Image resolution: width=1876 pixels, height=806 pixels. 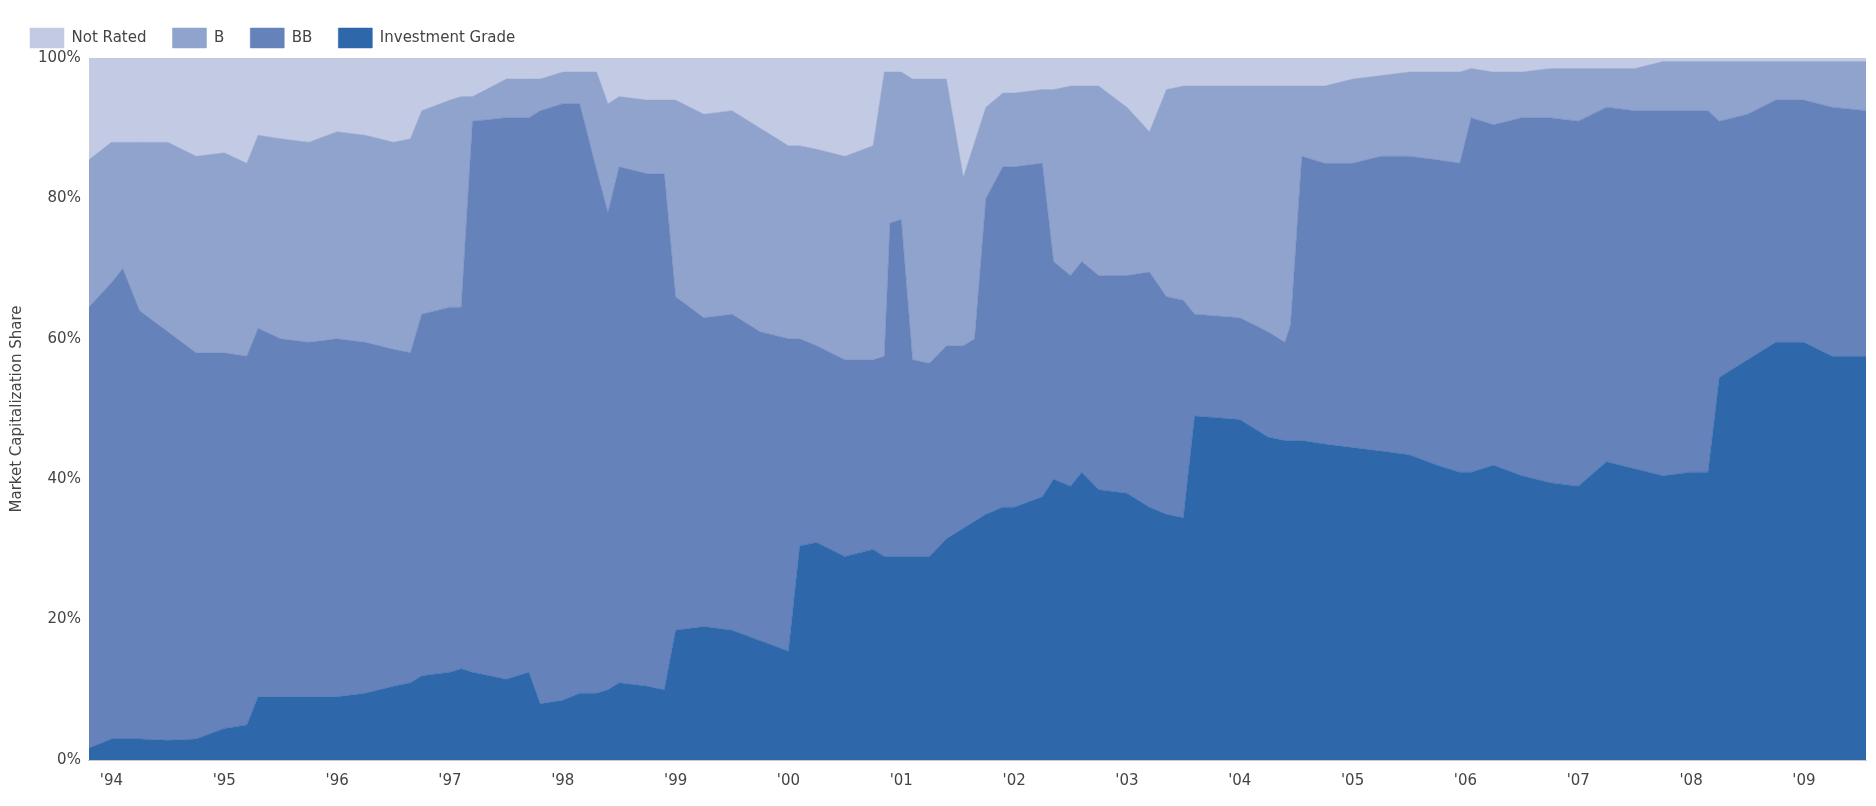 What do you see at coordinates (676, 779) in the screenshot?
I see `x-tick-label: '99` at bounding box center [676, 779].